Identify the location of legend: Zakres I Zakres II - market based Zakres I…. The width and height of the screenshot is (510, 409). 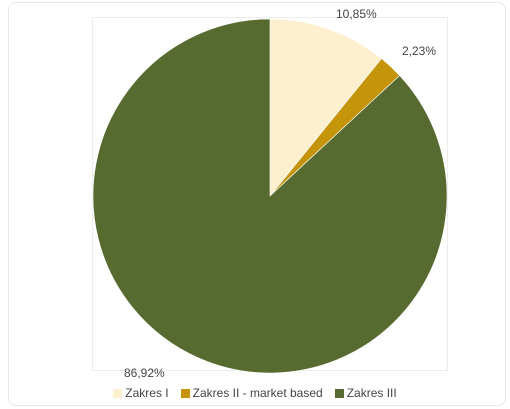
(255, 393).